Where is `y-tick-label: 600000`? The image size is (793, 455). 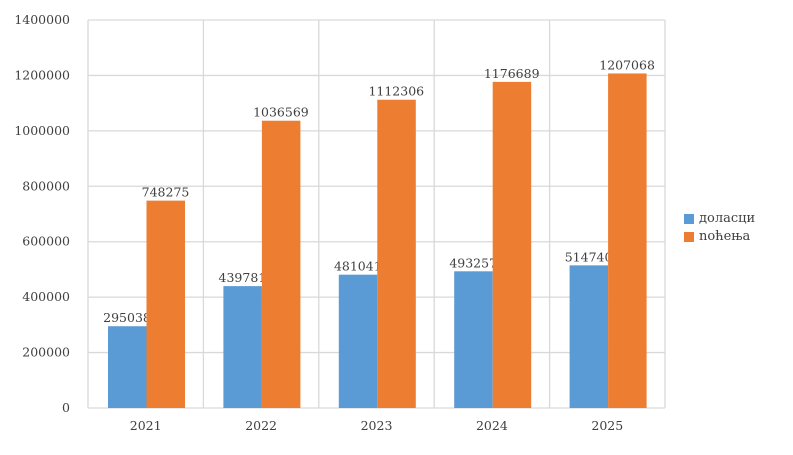
y-tick-label: 600000 is located at coordinates (46, 241).